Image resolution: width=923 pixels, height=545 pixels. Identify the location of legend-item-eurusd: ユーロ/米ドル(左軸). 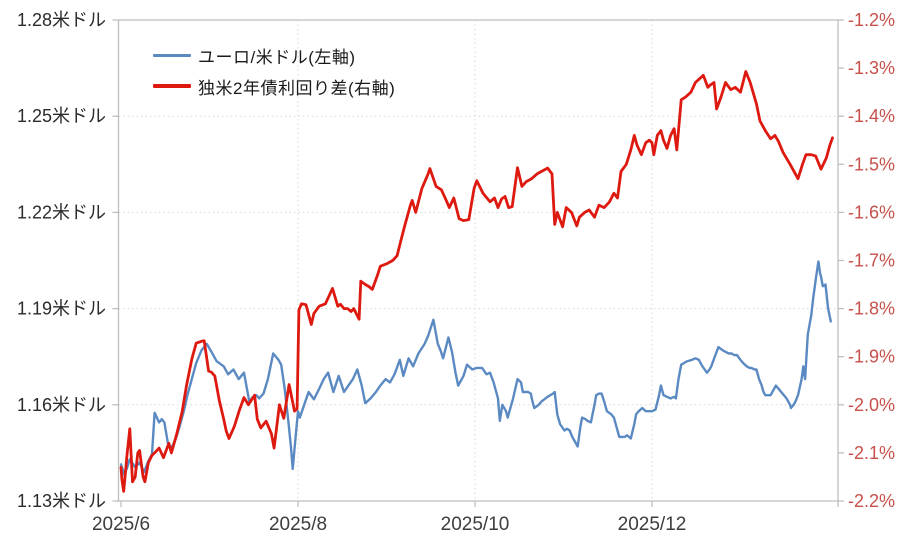
(274, 55).